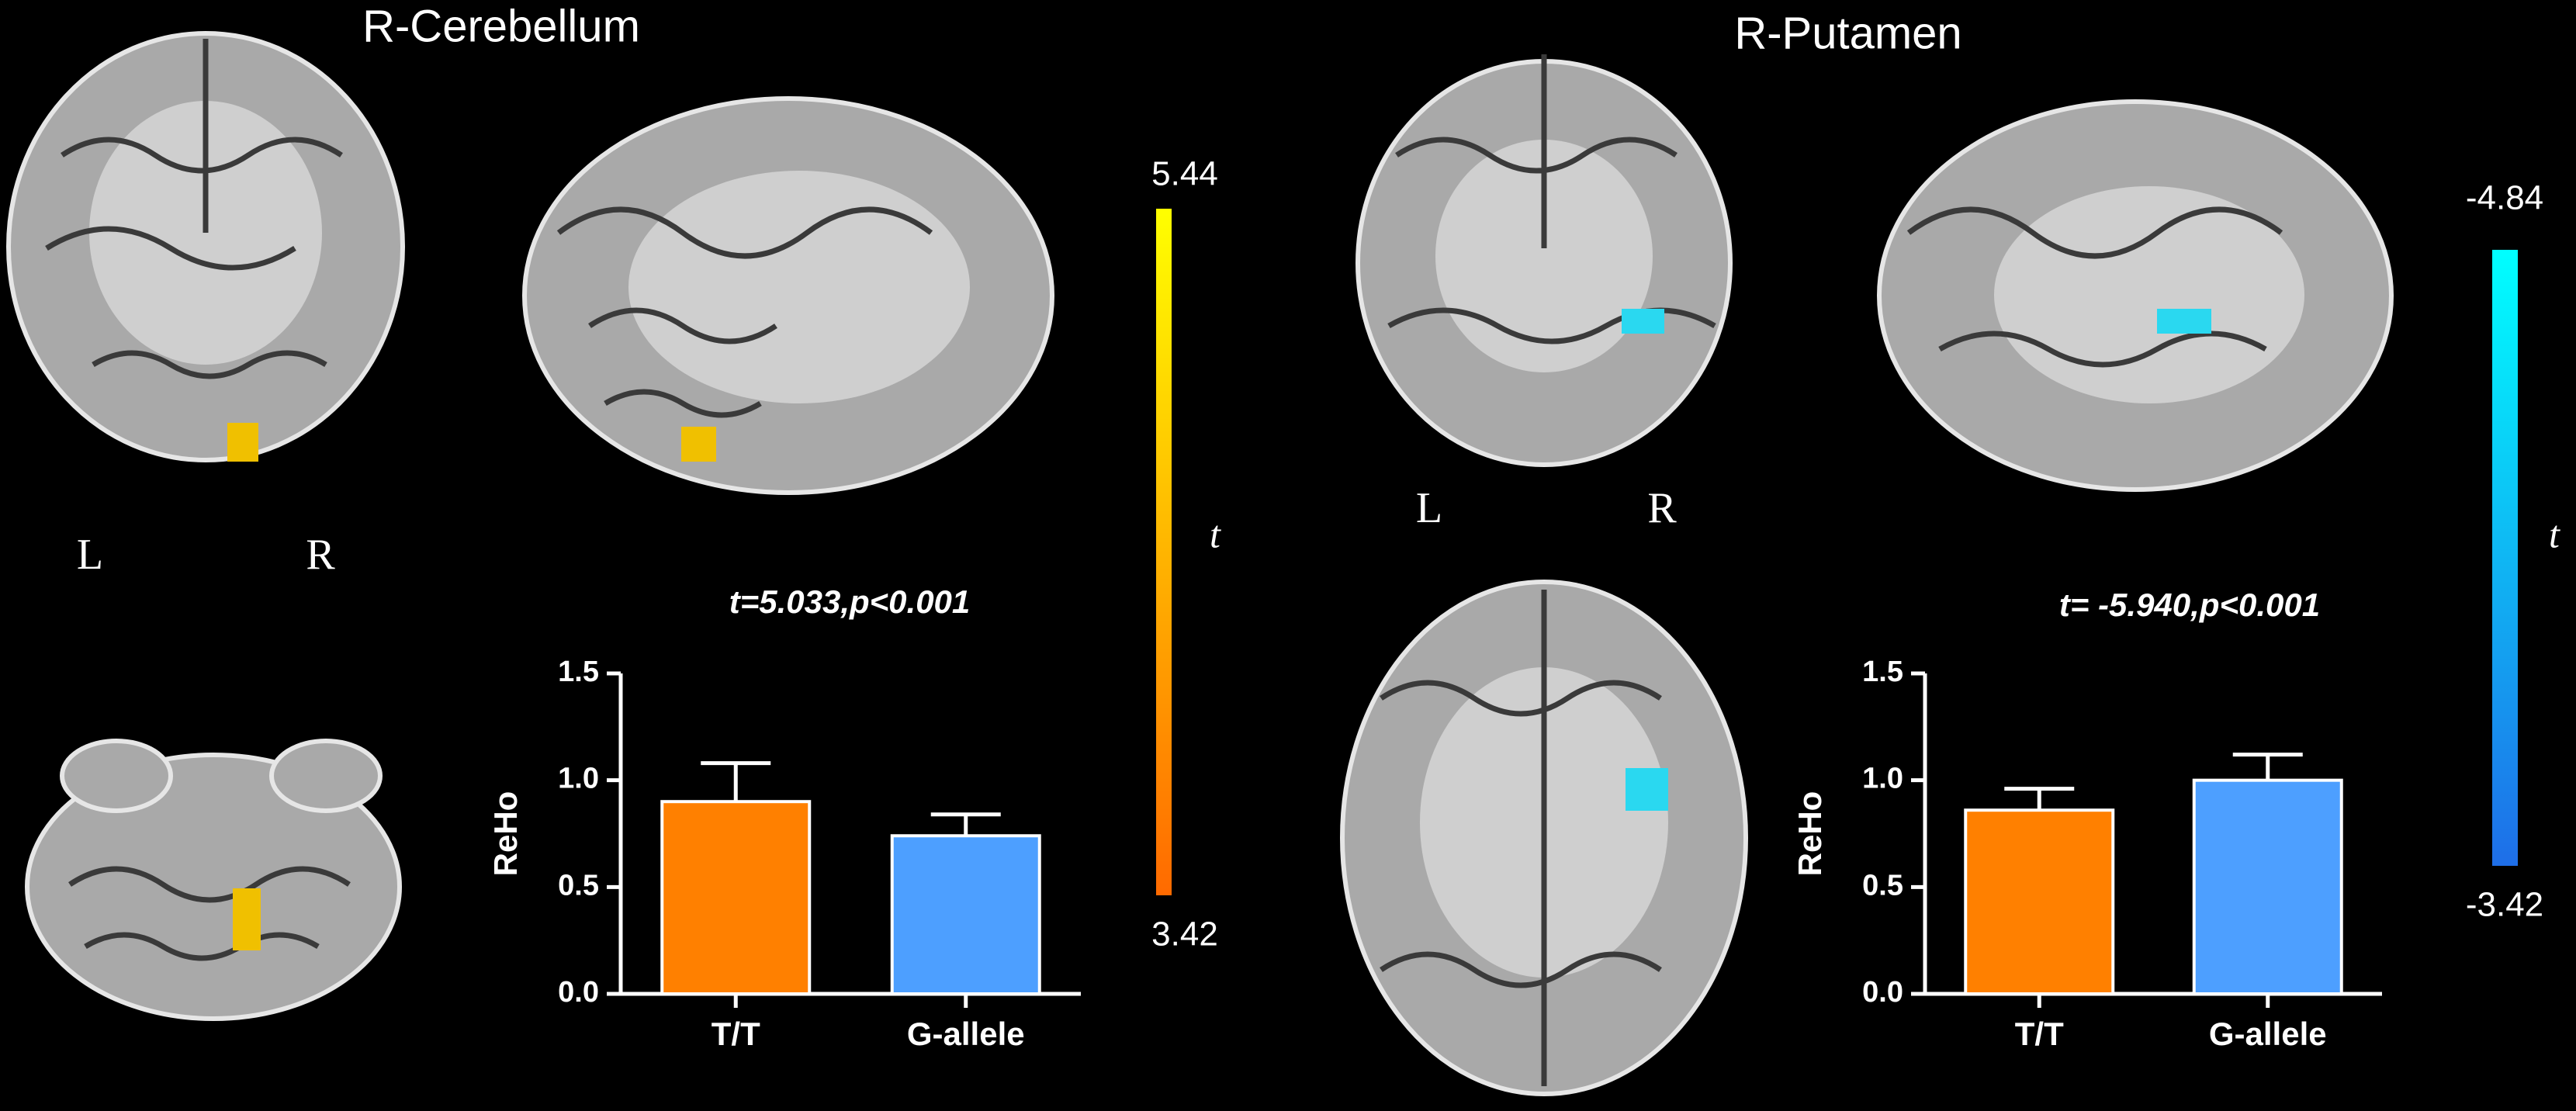  Describe the element at coordinates (2189, 605) in the screenshot. I see `annotation: t= -5.940,p<0.001` at that location.